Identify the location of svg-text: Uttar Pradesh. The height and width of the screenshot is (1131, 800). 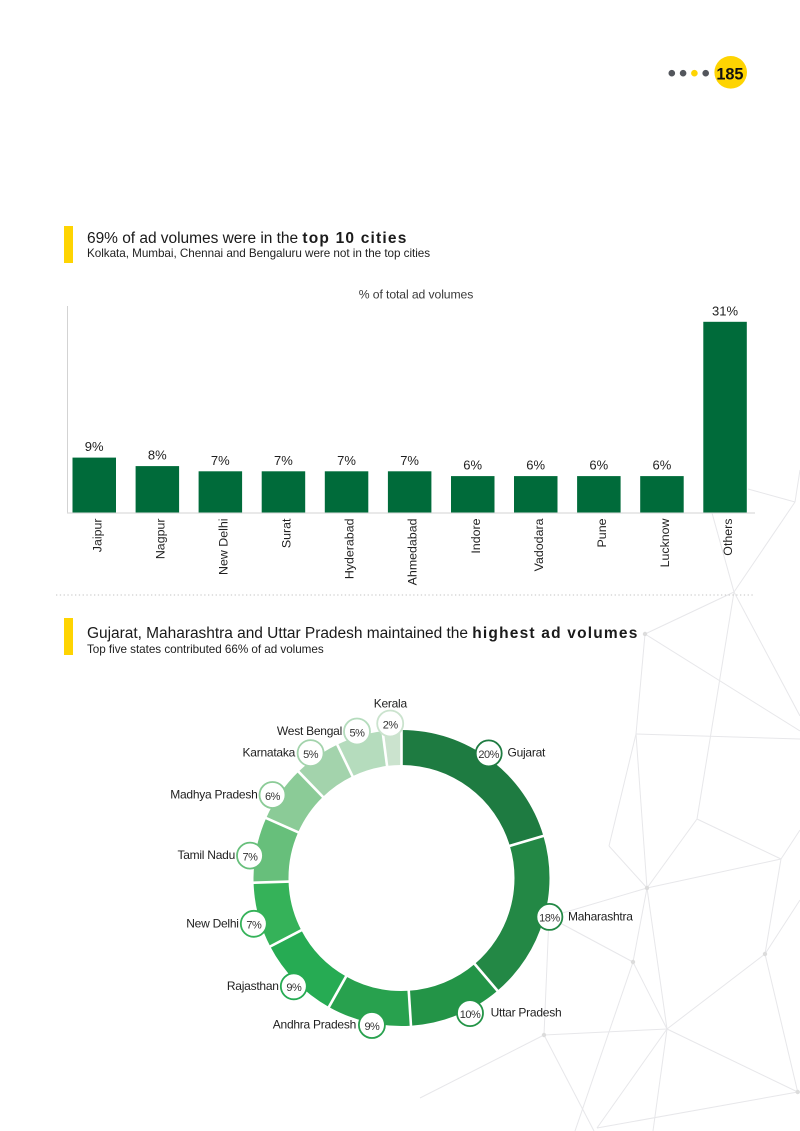
(526, 1013).